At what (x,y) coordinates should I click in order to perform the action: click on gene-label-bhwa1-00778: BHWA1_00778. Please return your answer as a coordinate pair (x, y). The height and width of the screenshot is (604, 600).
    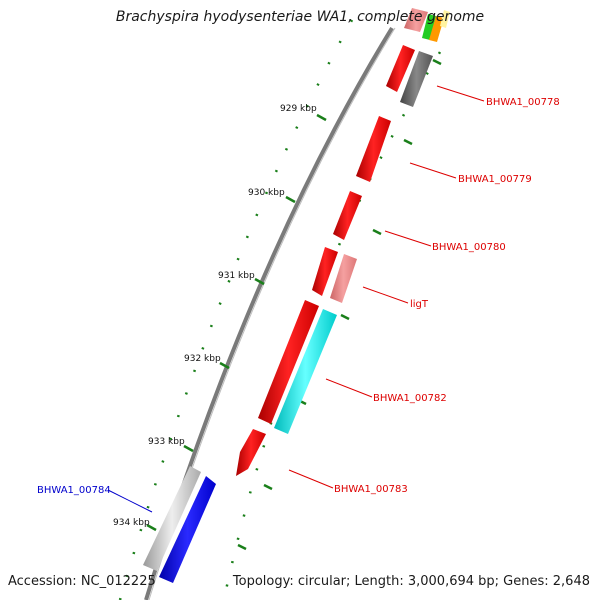
    Looking at the image, I should click on (523, 102).